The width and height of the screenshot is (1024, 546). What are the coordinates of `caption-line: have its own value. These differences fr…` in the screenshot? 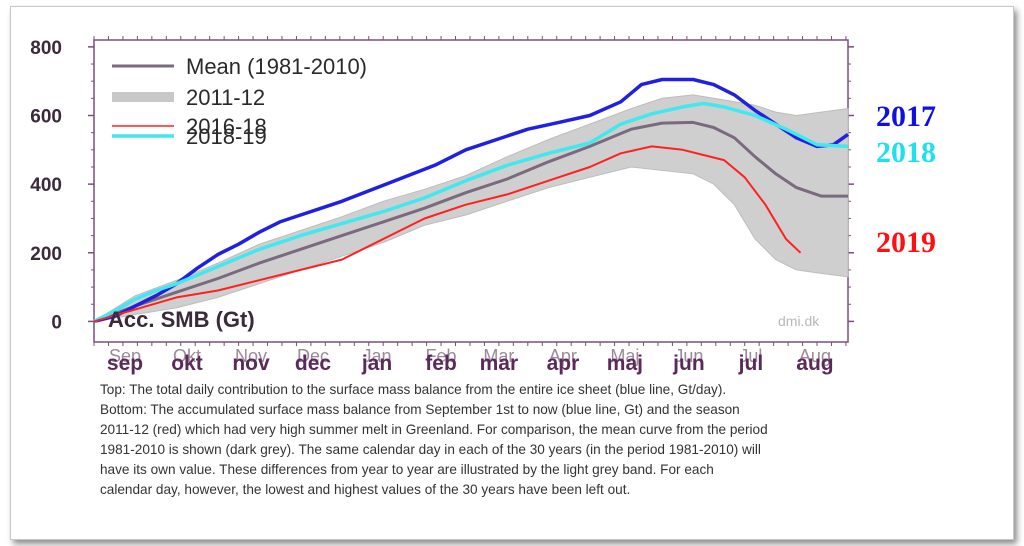 It's located at (407, 469).